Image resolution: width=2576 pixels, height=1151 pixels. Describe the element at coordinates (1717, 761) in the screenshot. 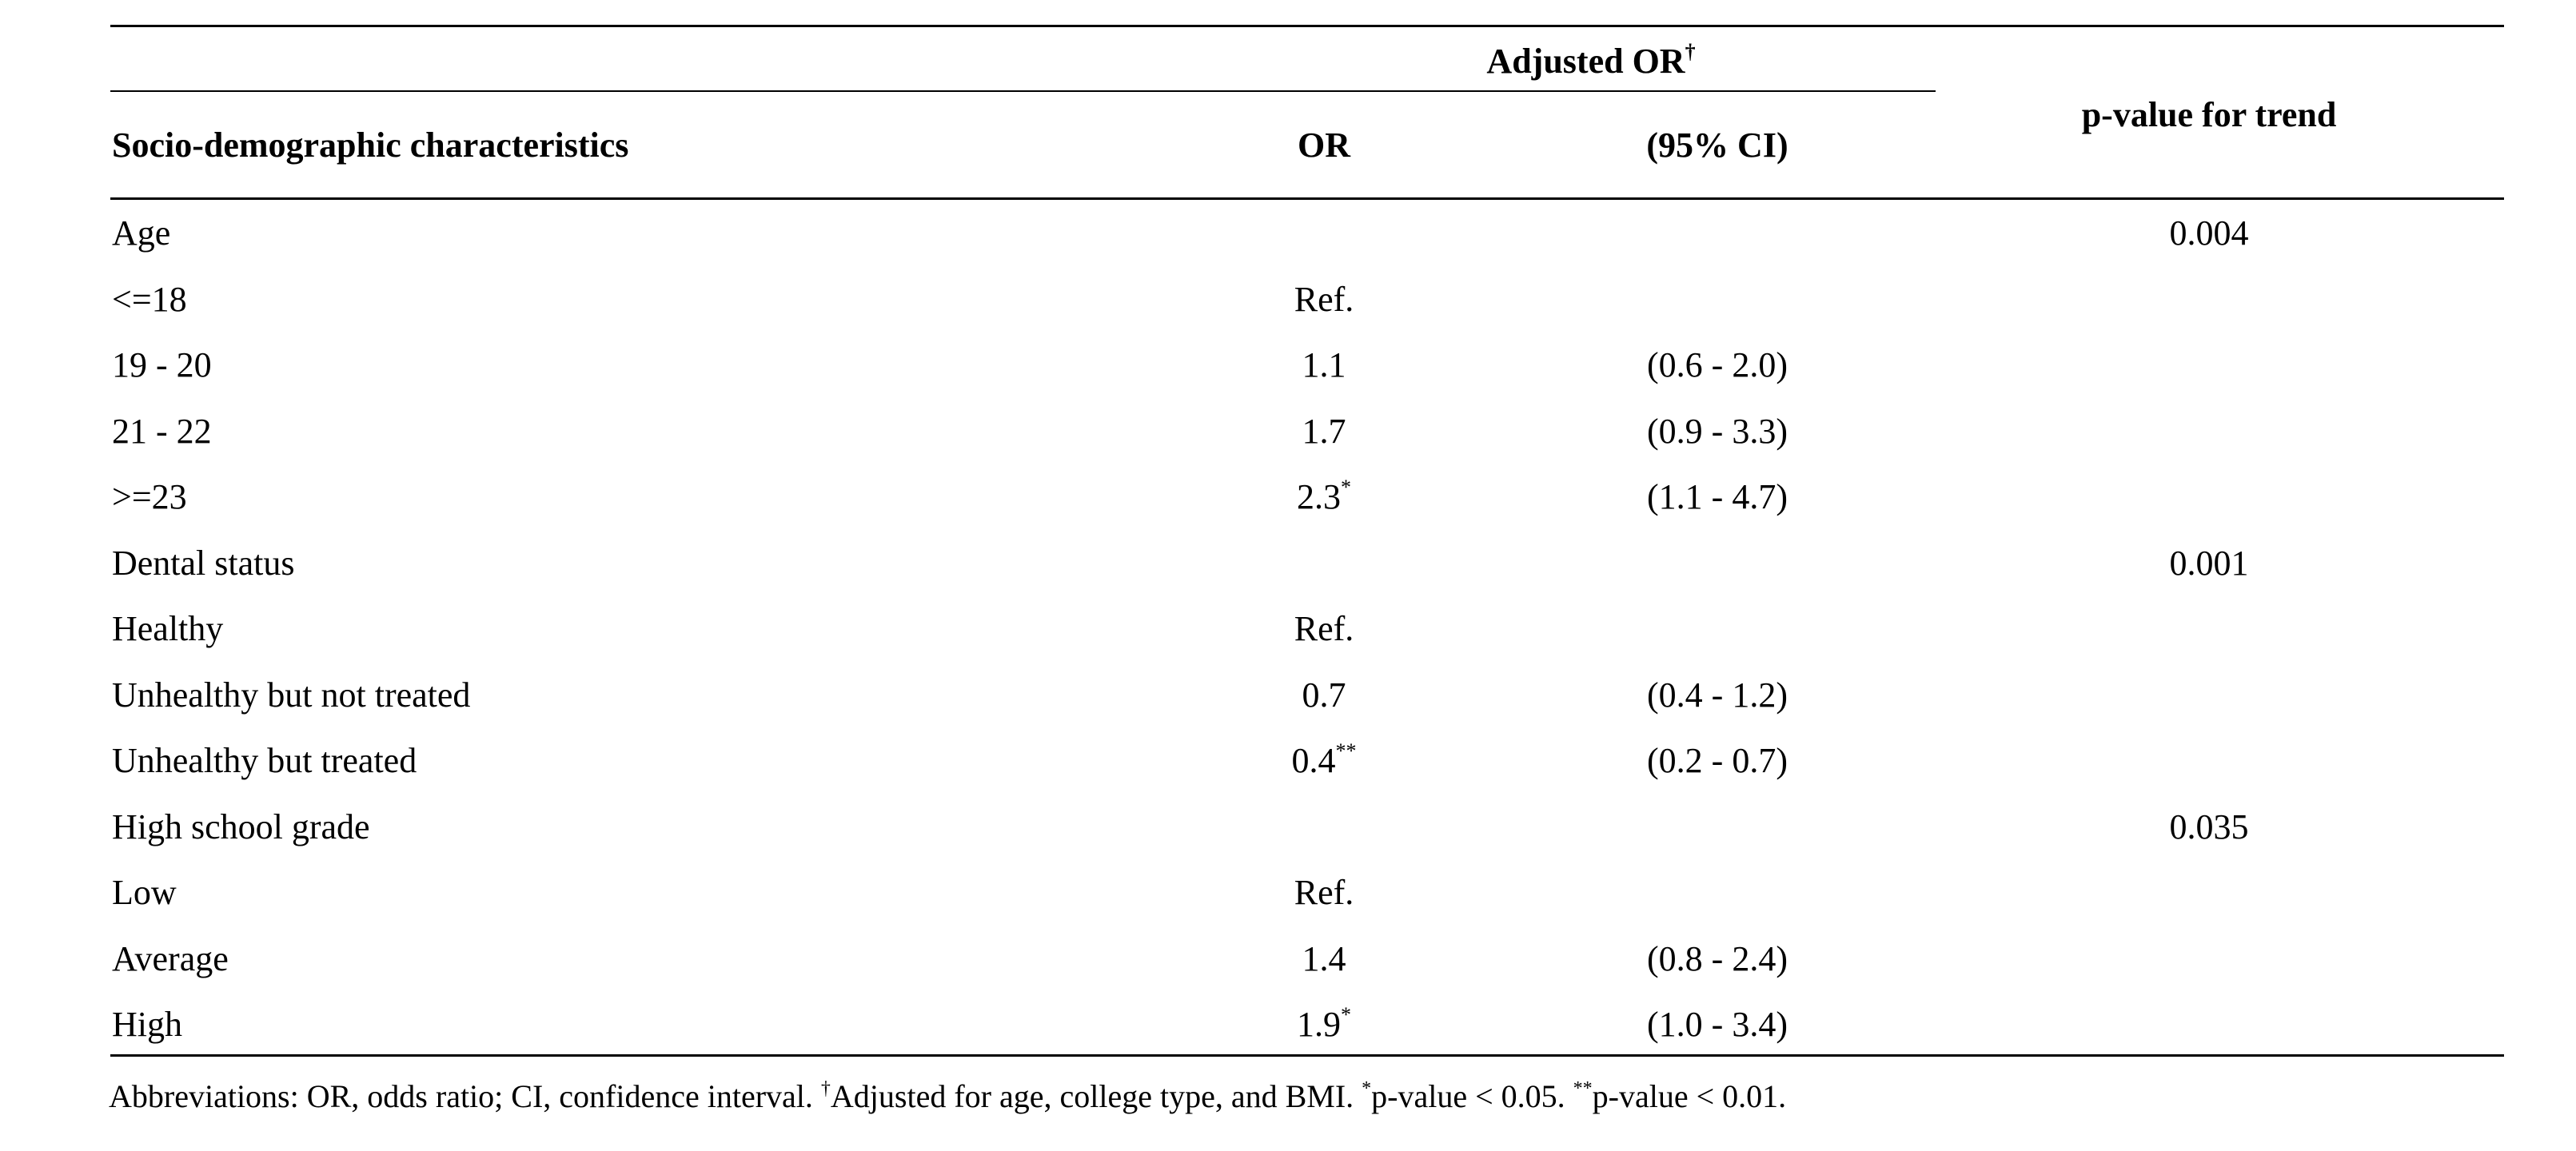

I see `ci-value: (0.2 - 0.7)` at that location.